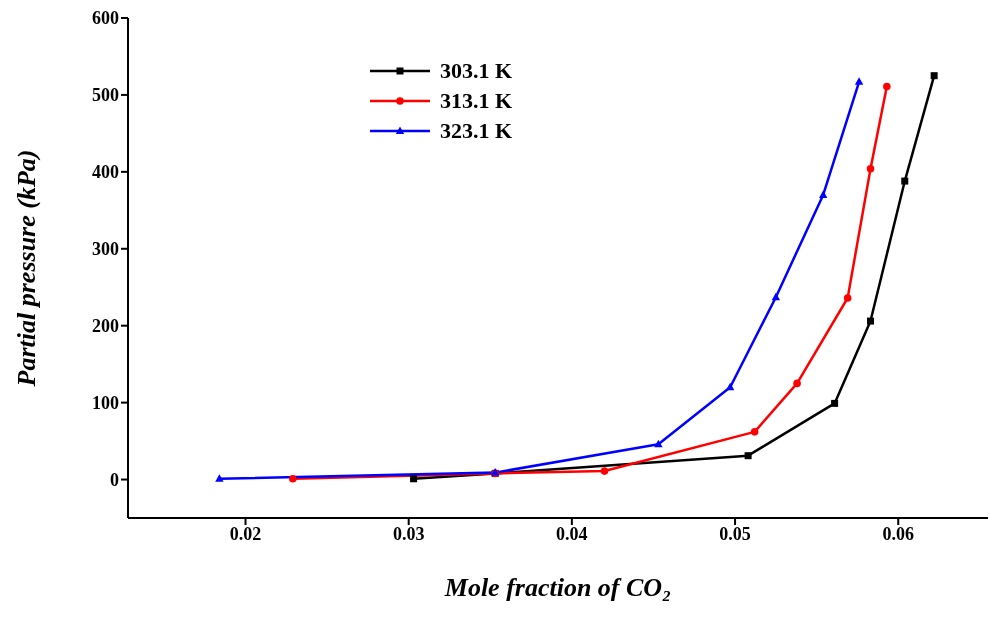 This screenshot has height=629, width=1008. I want to click on y-axis-title: Partial pressure (kPa), so click(27, 268).